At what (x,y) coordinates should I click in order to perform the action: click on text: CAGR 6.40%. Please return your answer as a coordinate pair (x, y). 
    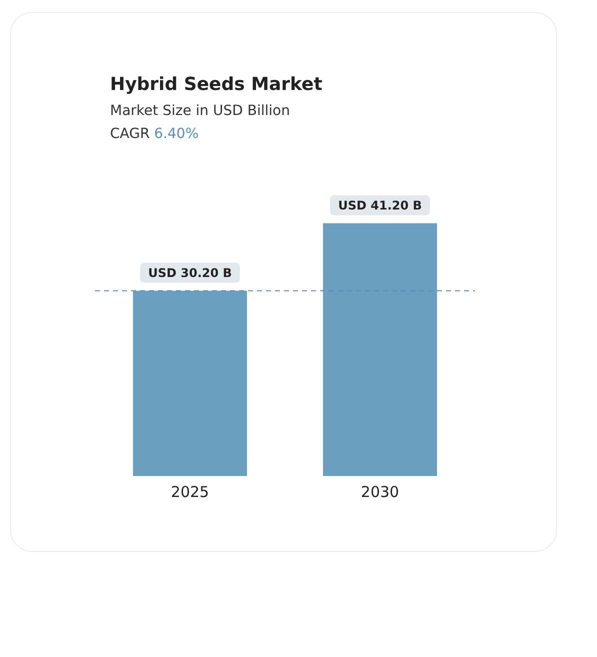
    Looking at the image, I should click on (154, 134).